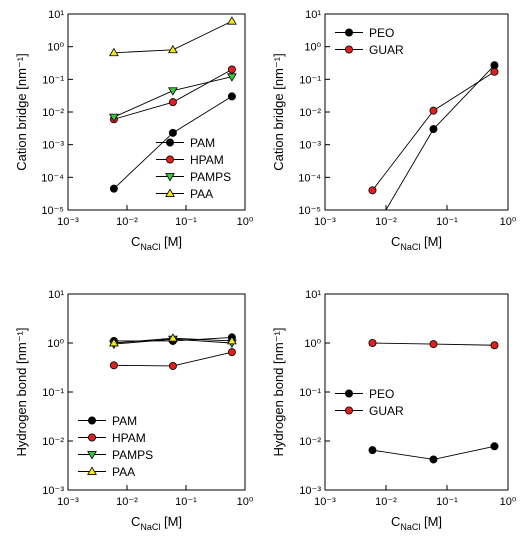 This screenshot has width=527, height=550. Describe the element at coordinates (21, 111) in the screenshot. I see `y-axis-label: Cation bridge [nm⁻¹]` at that location.